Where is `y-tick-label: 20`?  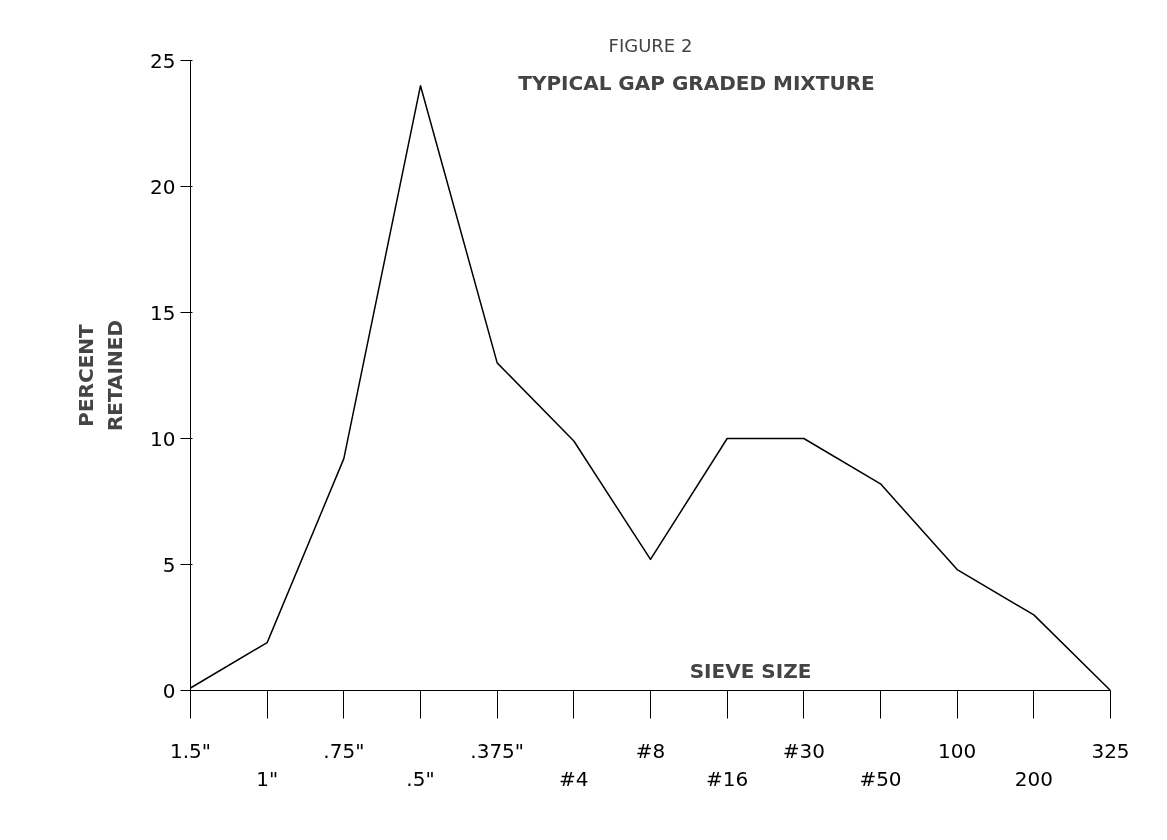 y-tick-label: 20 is located at coordinates (163, 186).